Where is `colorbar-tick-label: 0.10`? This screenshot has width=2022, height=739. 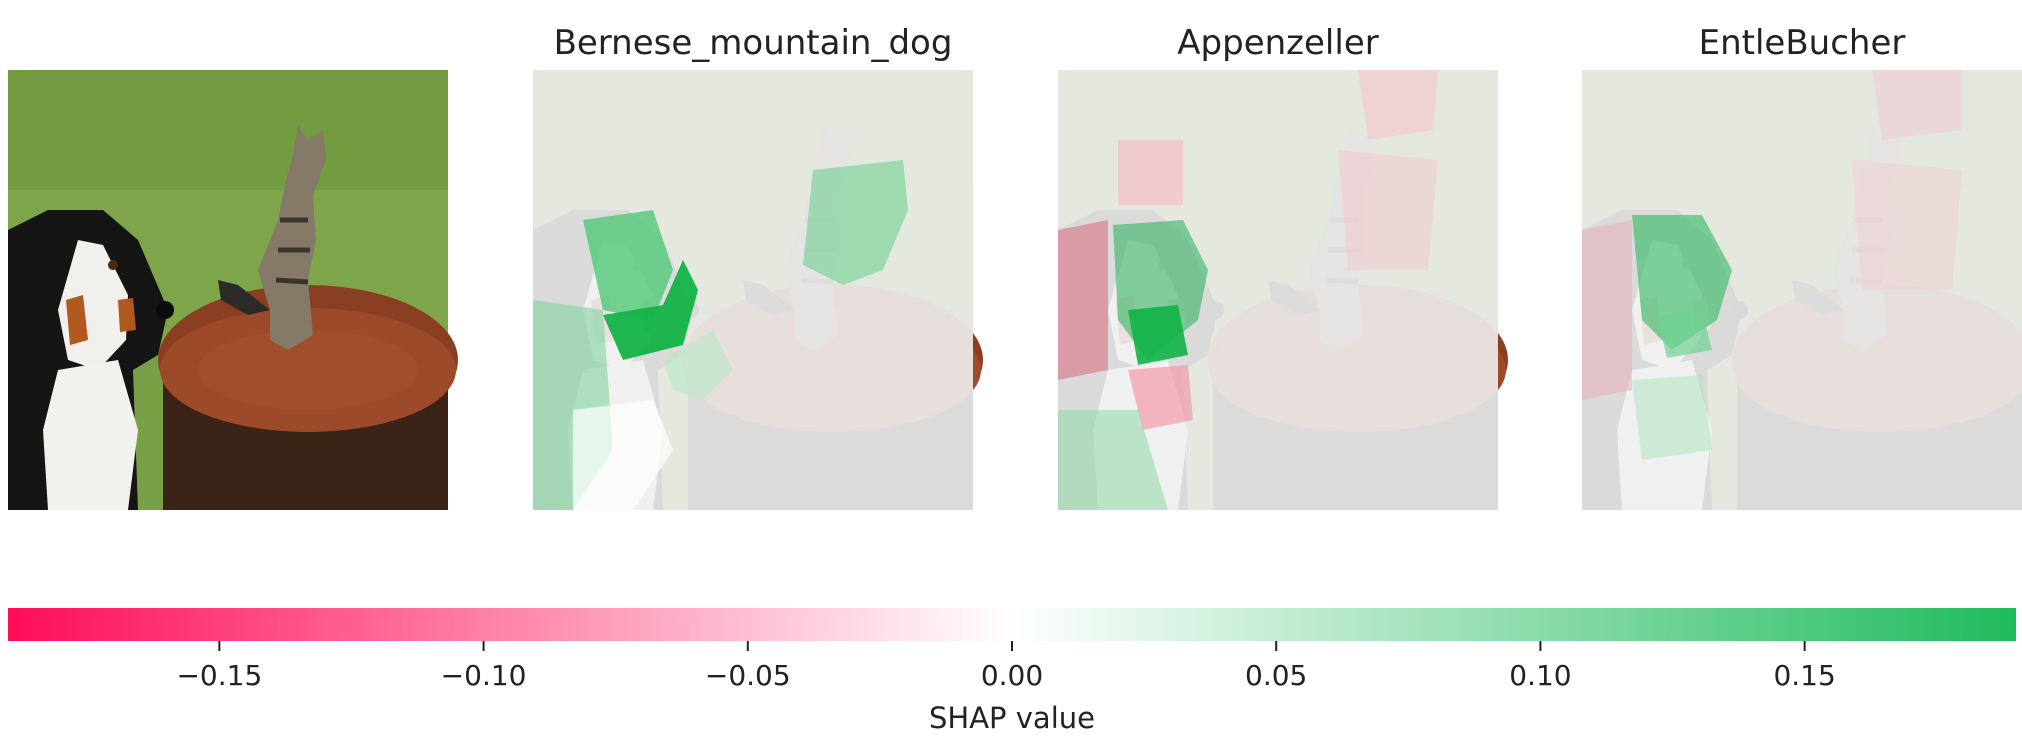 colorbar-tick-label: 0.10 is located at coordinates (1540, 675).